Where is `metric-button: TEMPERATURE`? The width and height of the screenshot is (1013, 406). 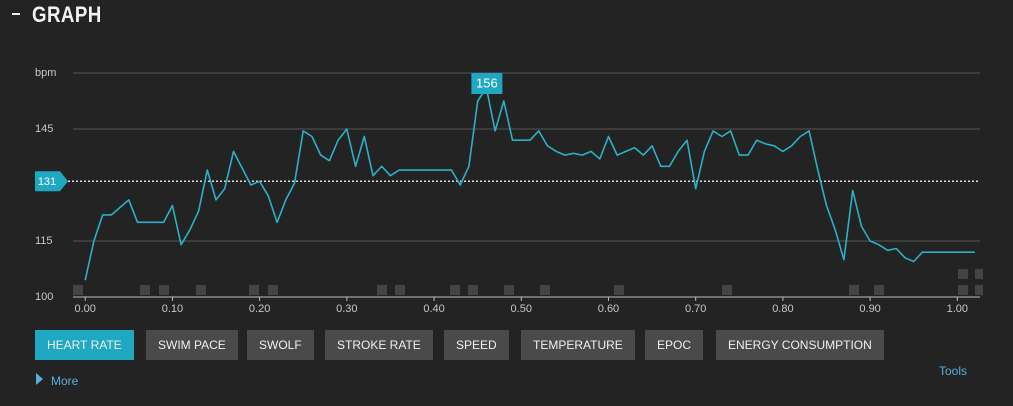
metric-button: TEMPERATURE is located at coordinates (578, 345).